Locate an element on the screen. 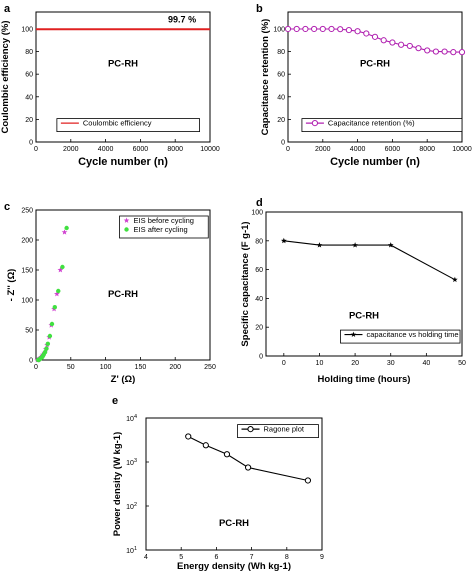 This screenshot has height=579, width=474. x-tick-label: 9 is located at coordinates (322, 557).